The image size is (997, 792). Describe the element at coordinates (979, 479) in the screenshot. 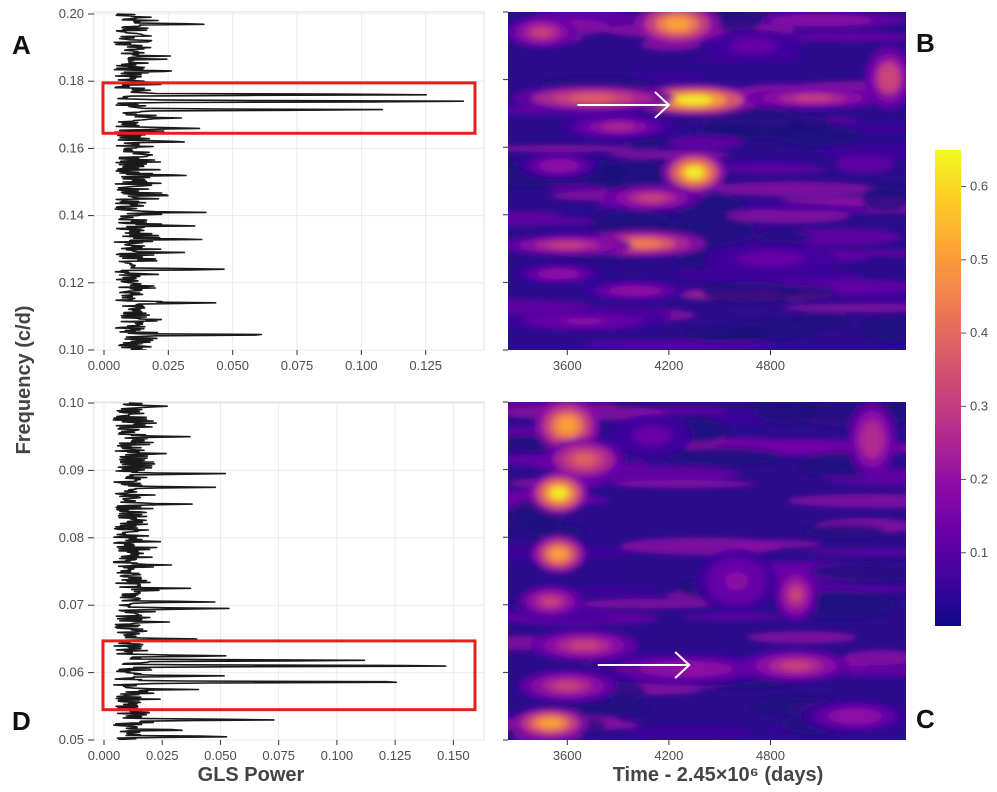

I see `colorbar-tick-label: 0.2` at that location.